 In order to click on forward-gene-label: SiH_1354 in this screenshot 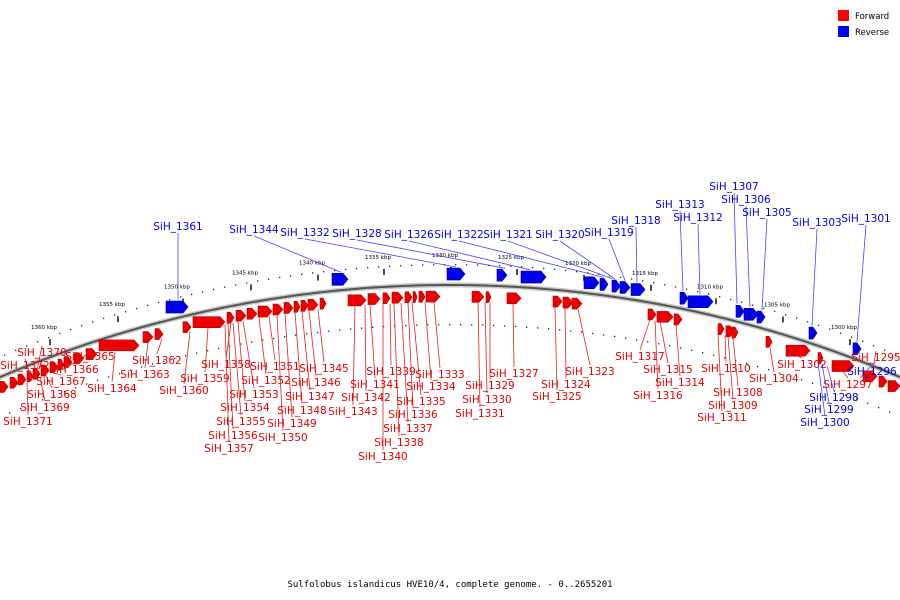, I will do `click(245, 408)`.